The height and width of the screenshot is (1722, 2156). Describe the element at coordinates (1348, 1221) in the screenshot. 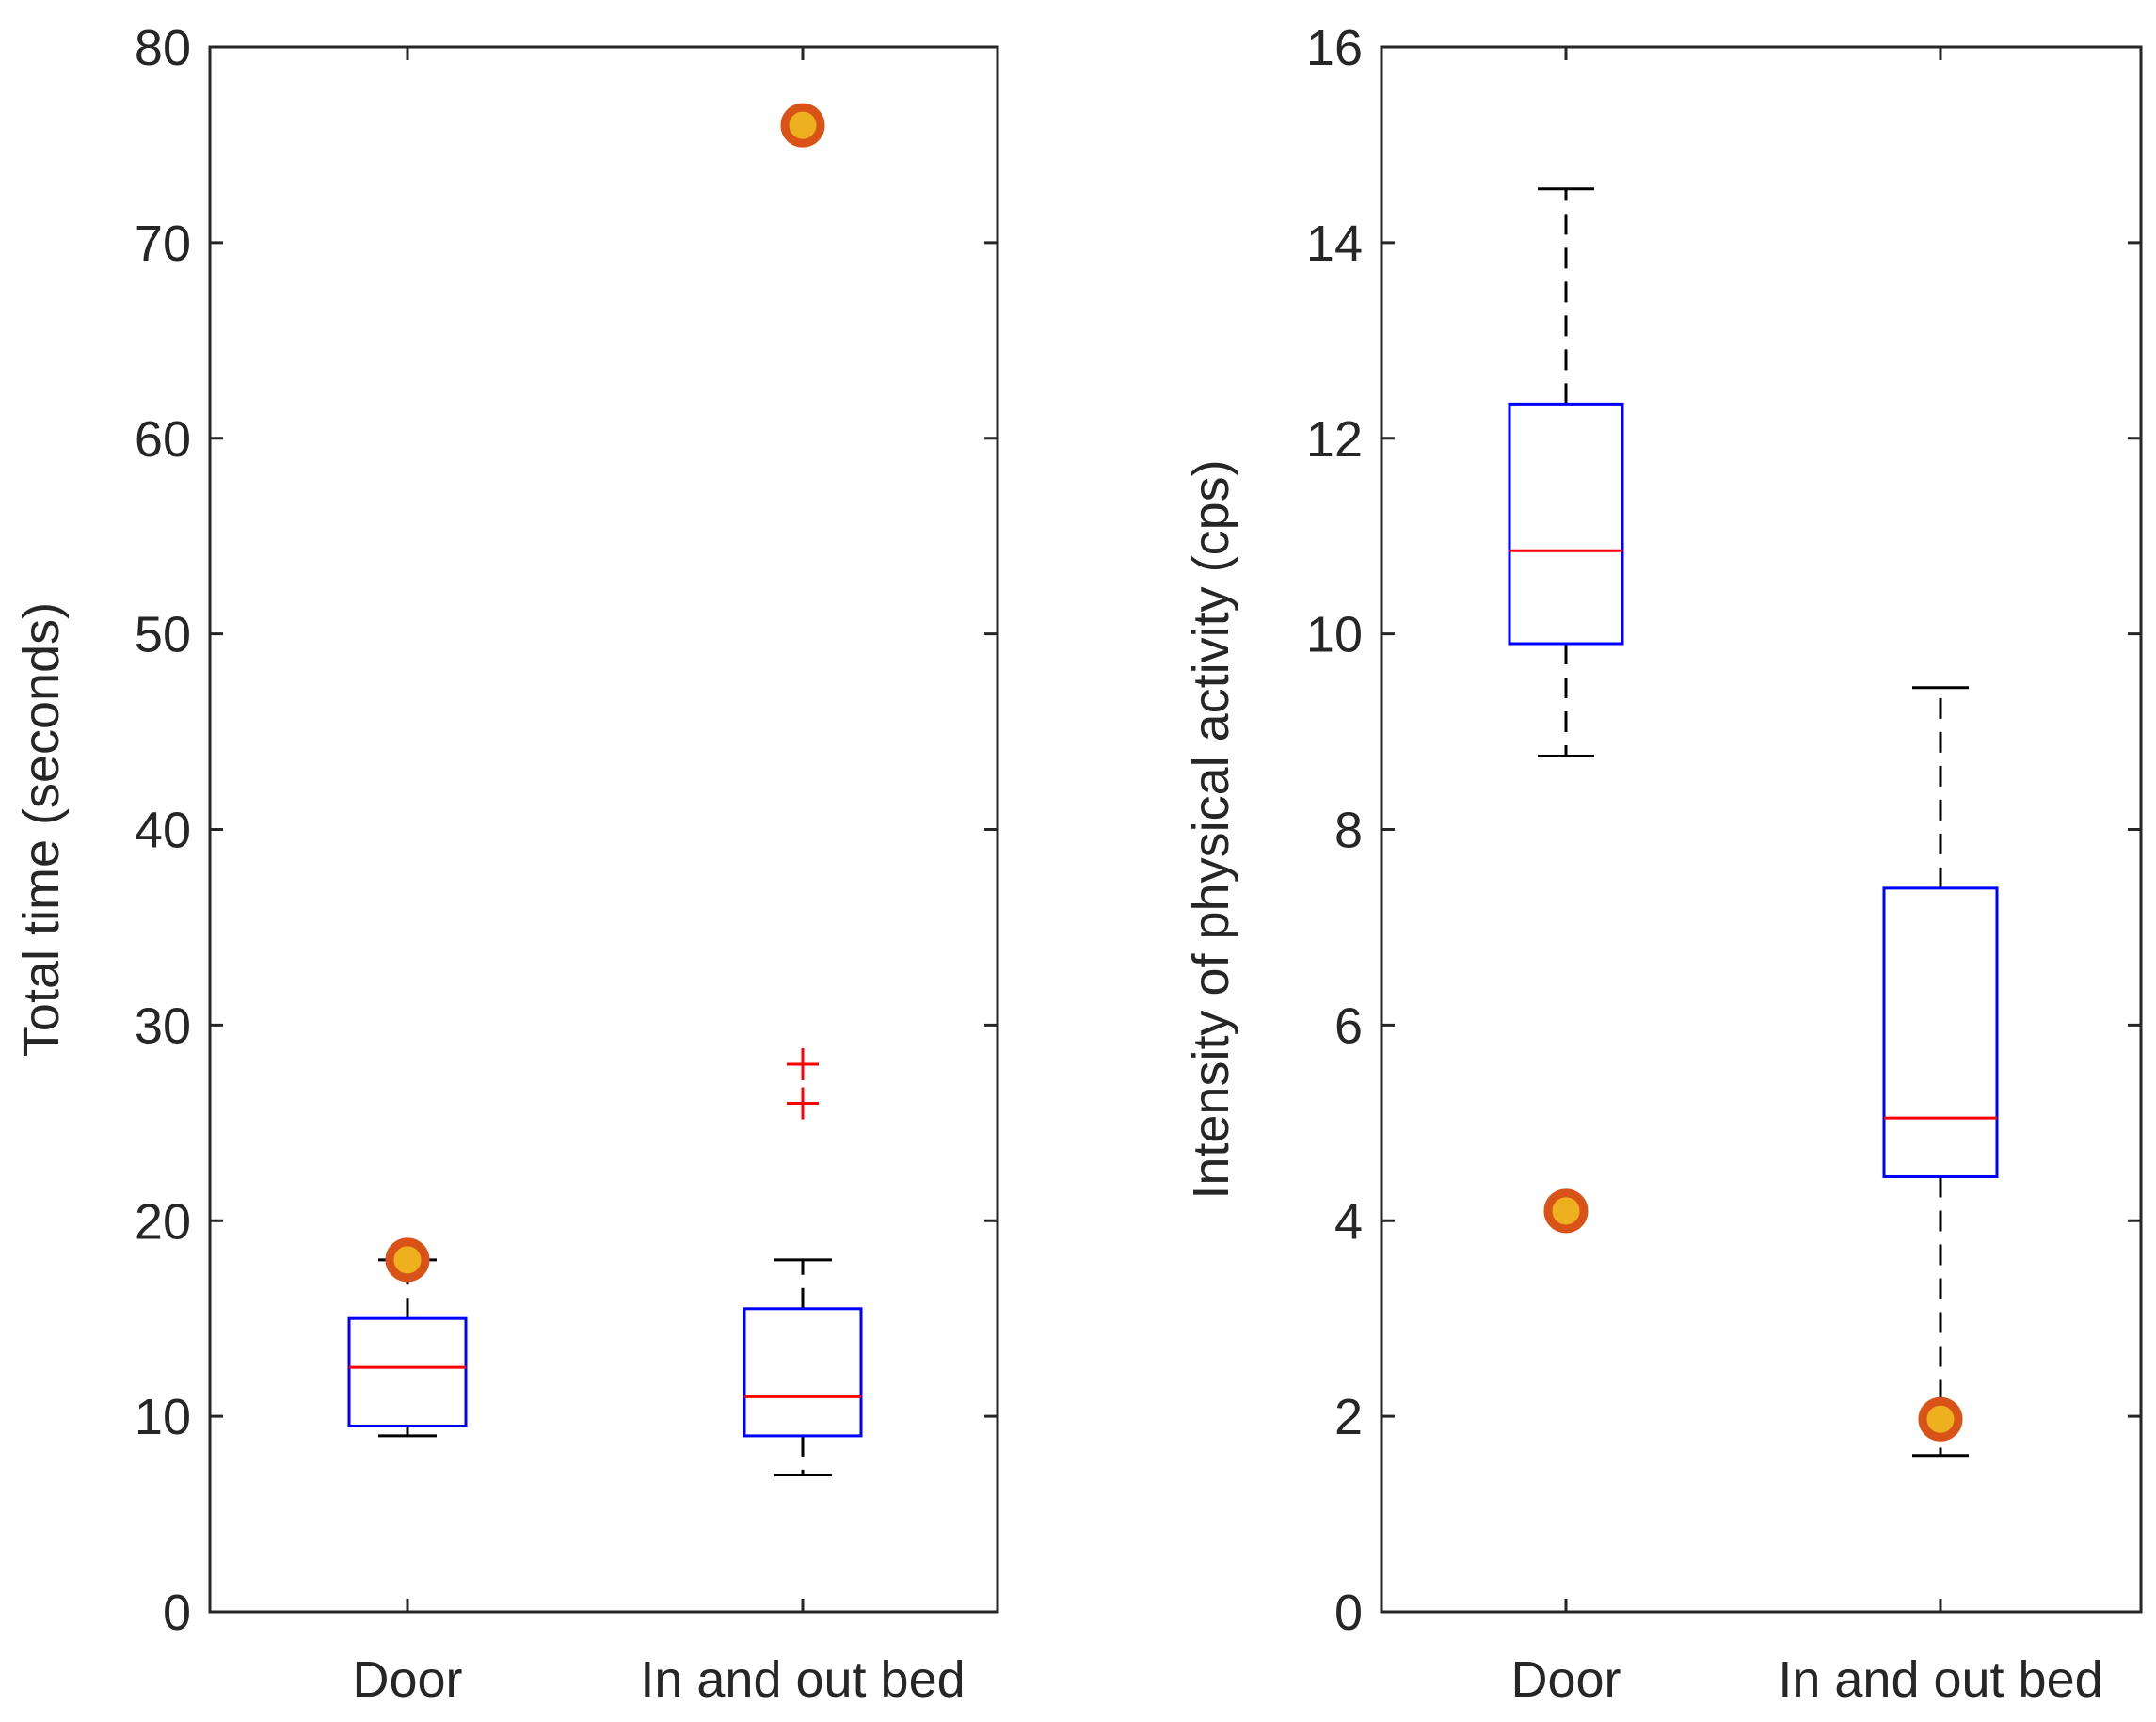

I see `y-tick-label: 4` at that location.